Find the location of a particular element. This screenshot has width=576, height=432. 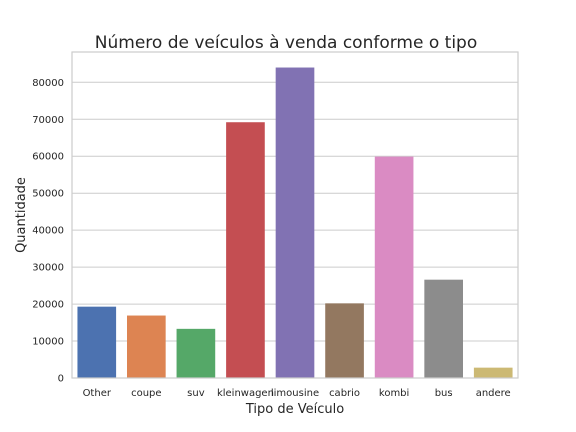

bar-kombi is located at coordinates (394, 267).